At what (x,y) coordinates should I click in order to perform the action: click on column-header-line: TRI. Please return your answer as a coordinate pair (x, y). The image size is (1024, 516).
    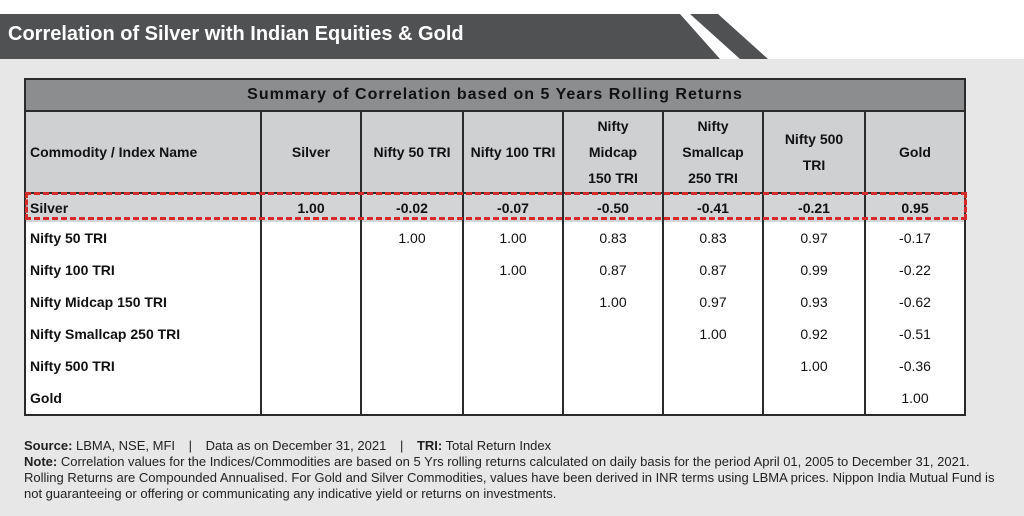
    Looking at the image, I should click on (814, 165).